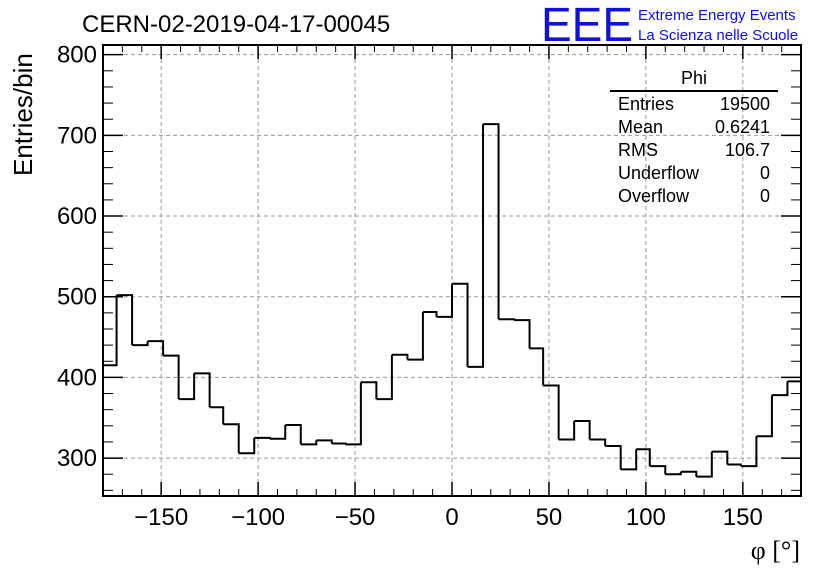 This screenshot has width=836, height=572. I want to click on y-tick-label: 600, so click(77, 216).